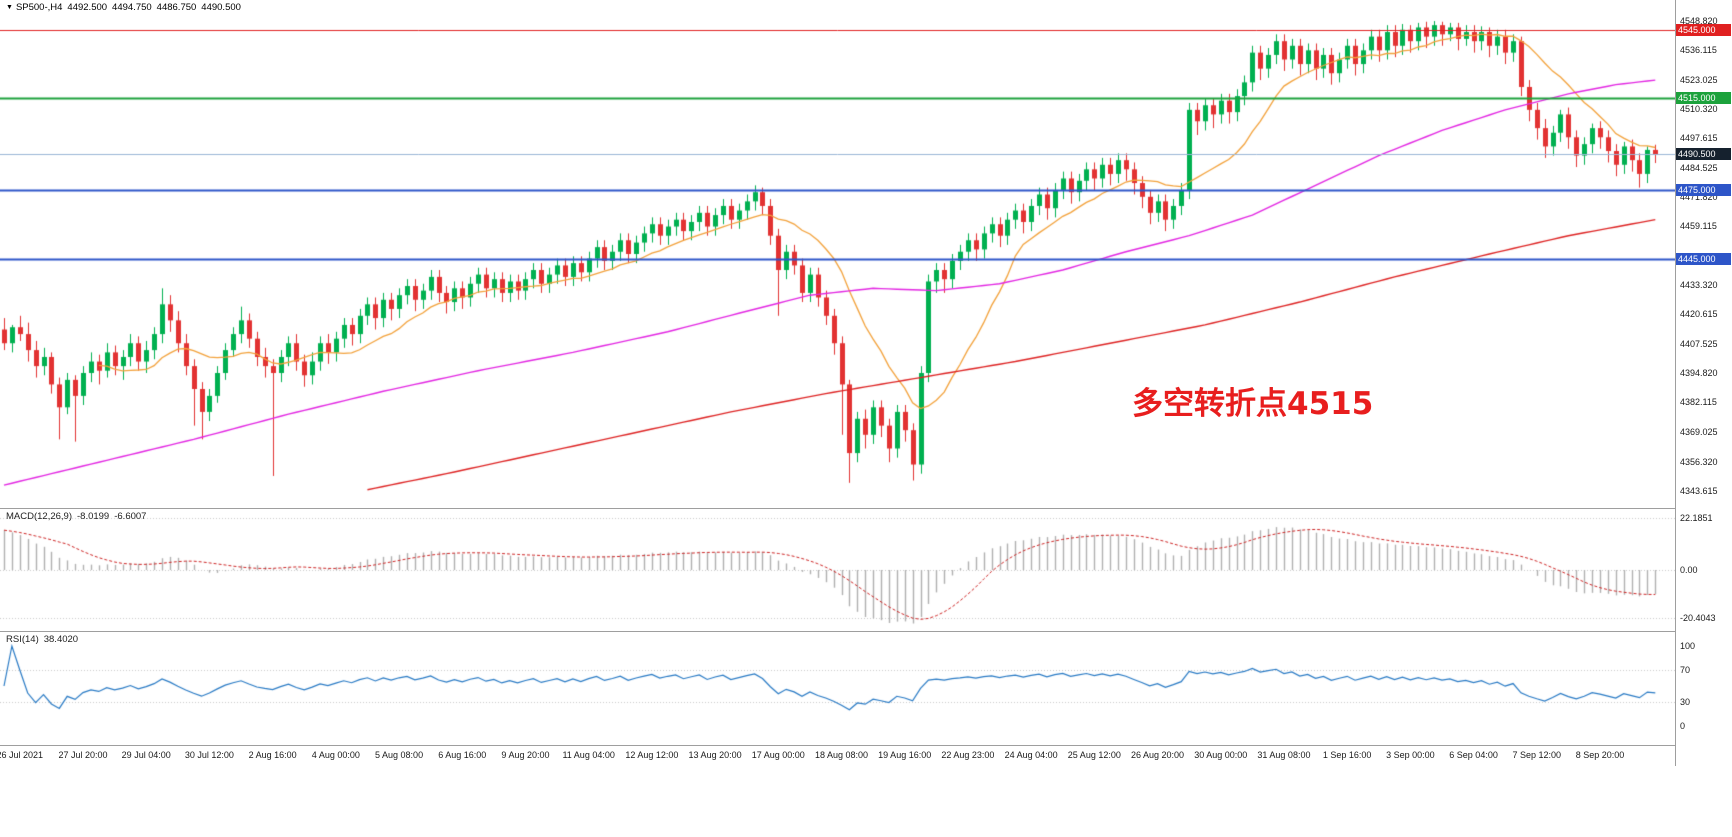 Image resolution: width=1732 pixels, height=837 pixels. Describe the element at coordinates (715, 755) in the screenshot. I see `time-label: 13 Aug 20:00` at that location.